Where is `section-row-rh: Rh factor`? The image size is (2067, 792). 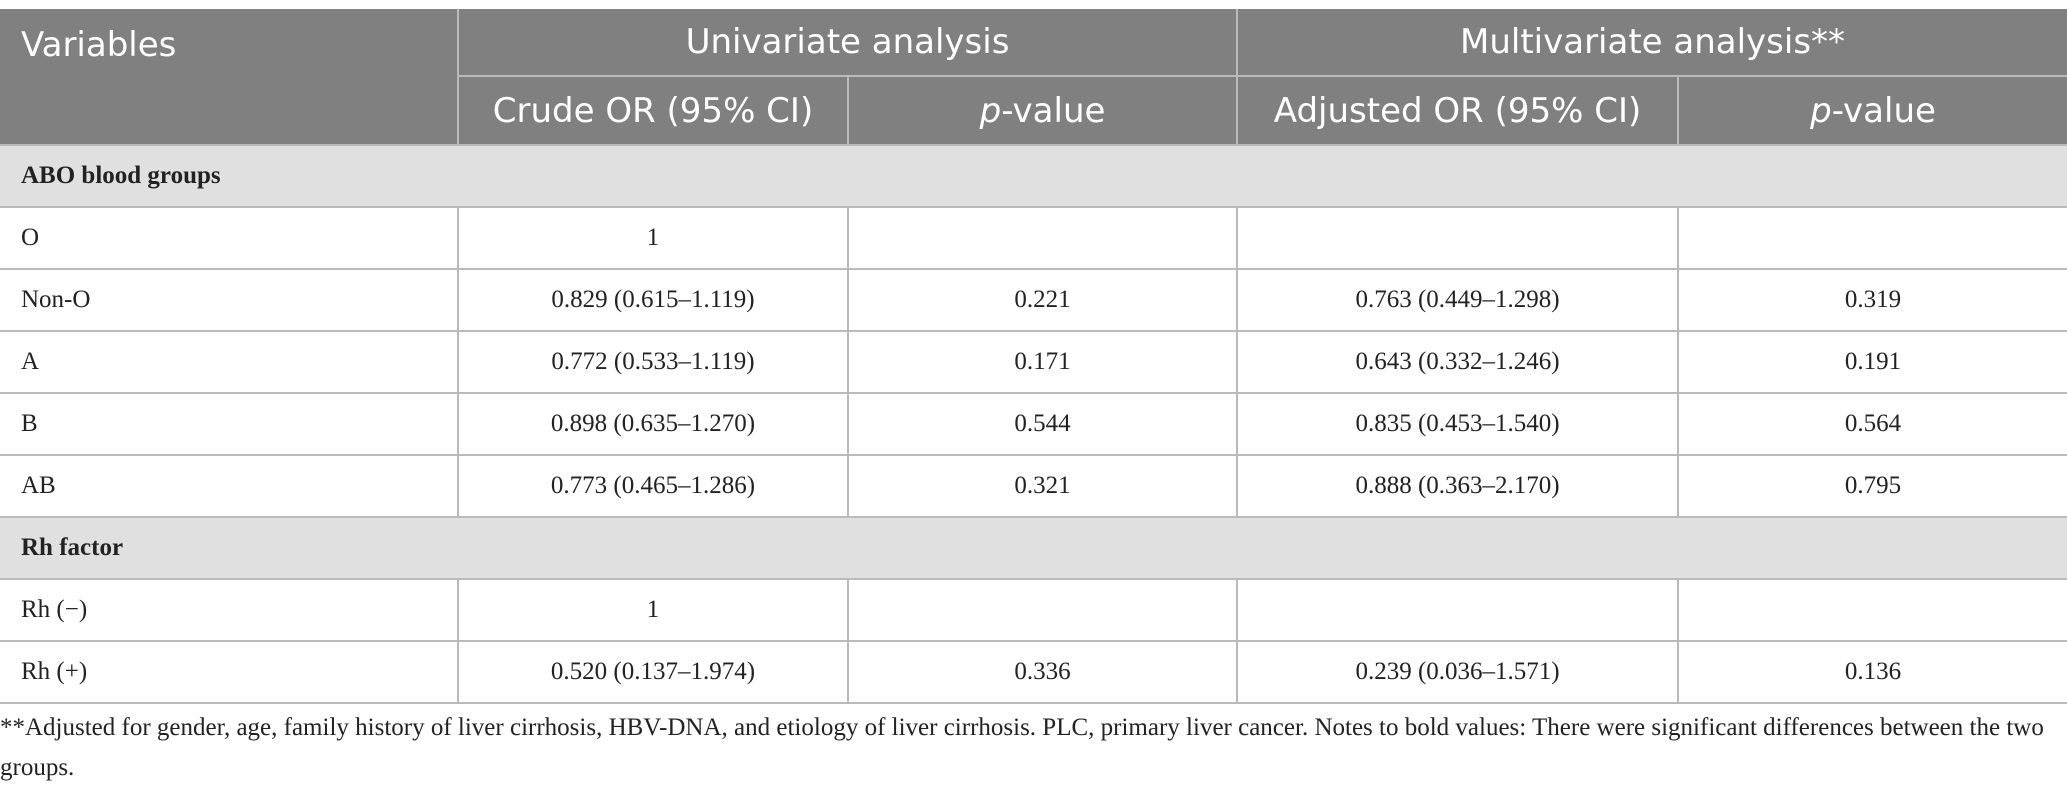
section-row-rh: Rh factor is located at coordinates (1033, 548).